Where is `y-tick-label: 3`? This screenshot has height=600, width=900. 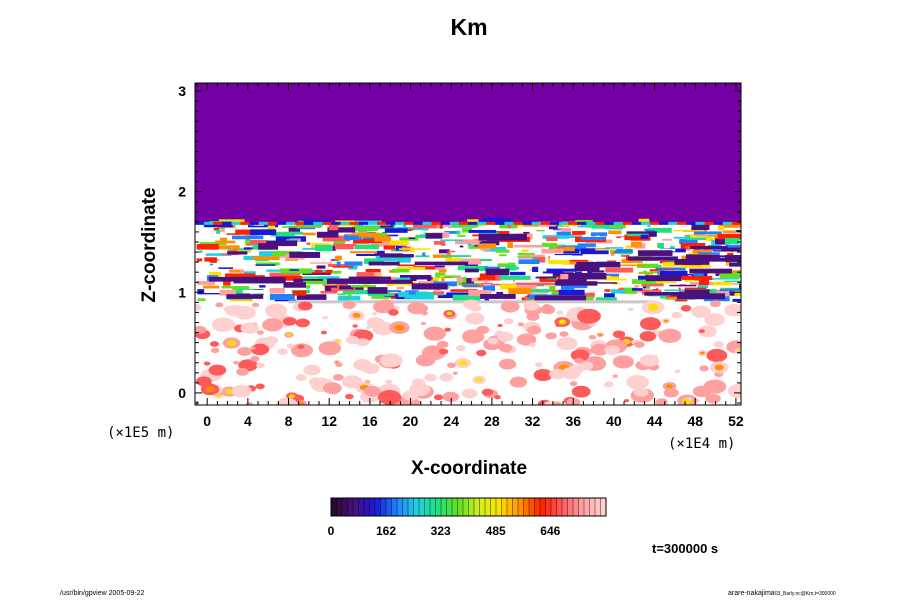
y-tick-label: 3 is located at coordinates (182, 91).